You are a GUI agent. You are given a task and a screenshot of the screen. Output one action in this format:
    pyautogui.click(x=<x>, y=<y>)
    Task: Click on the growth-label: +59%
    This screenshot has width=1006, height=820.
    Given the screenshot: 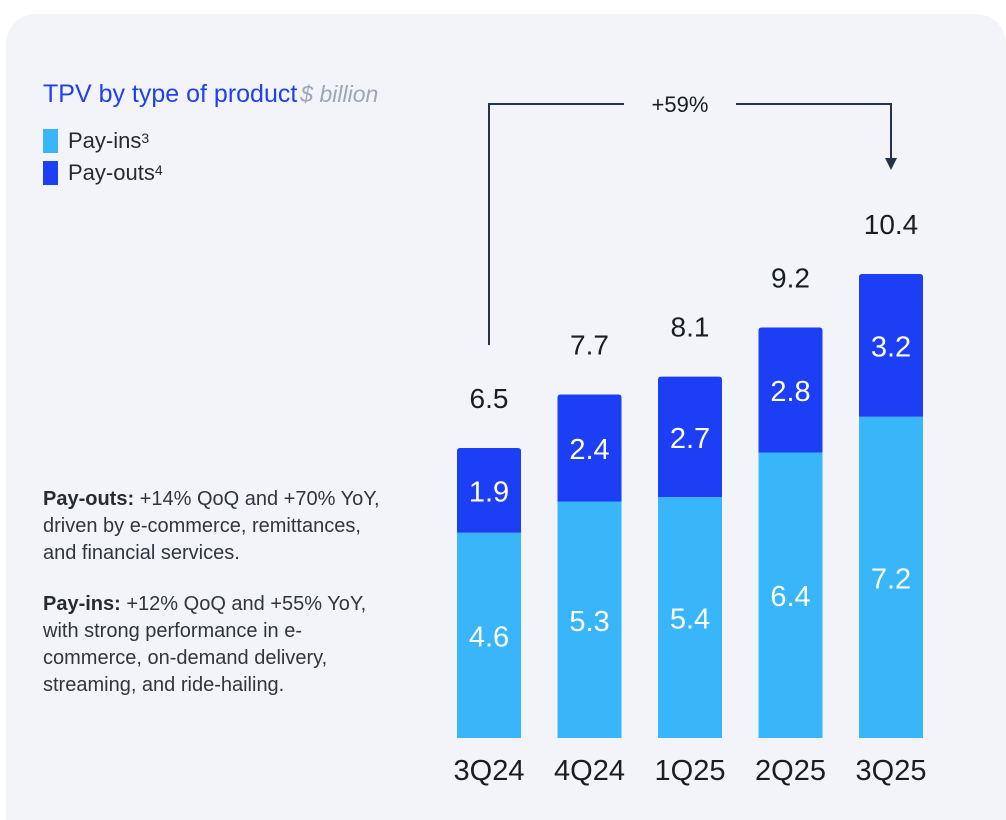 What is the action you would take?
    pyautogui.click(x=680, y=104)
    